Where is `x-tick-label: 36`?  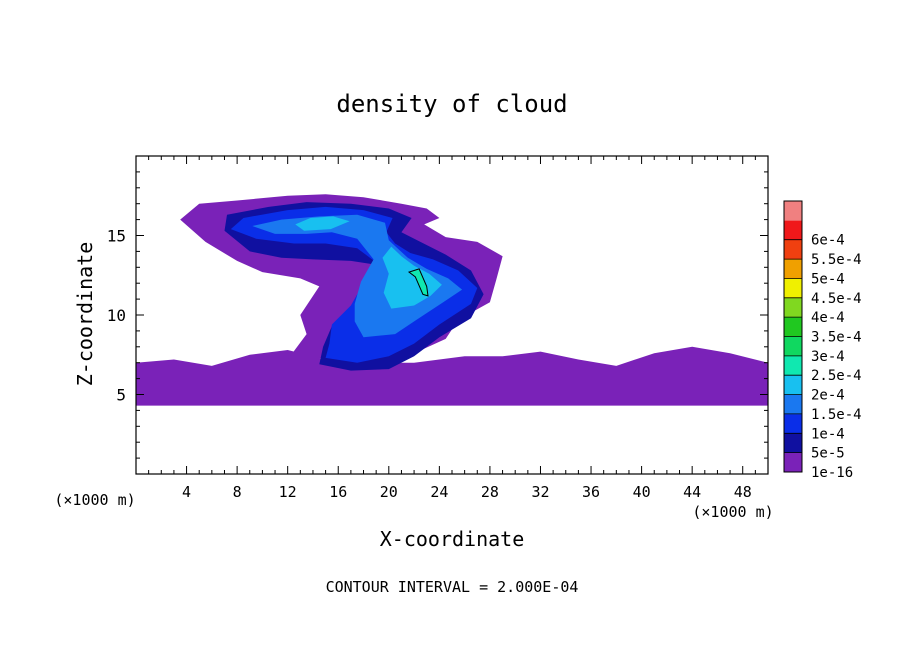 x-tick-label: 36 is located at coordinates (591, 492).